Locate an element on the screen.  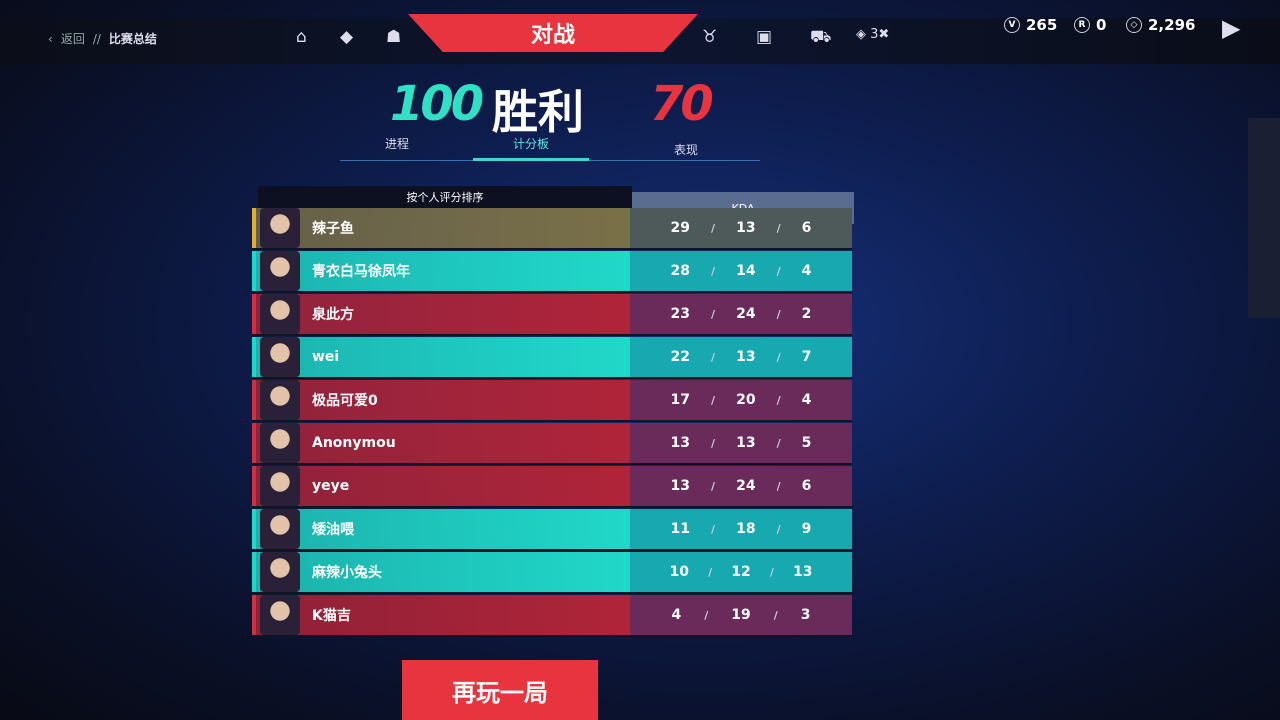
table-row: 极品可爱0 17 / 20 / 4 is located at coordinates (552, 401).